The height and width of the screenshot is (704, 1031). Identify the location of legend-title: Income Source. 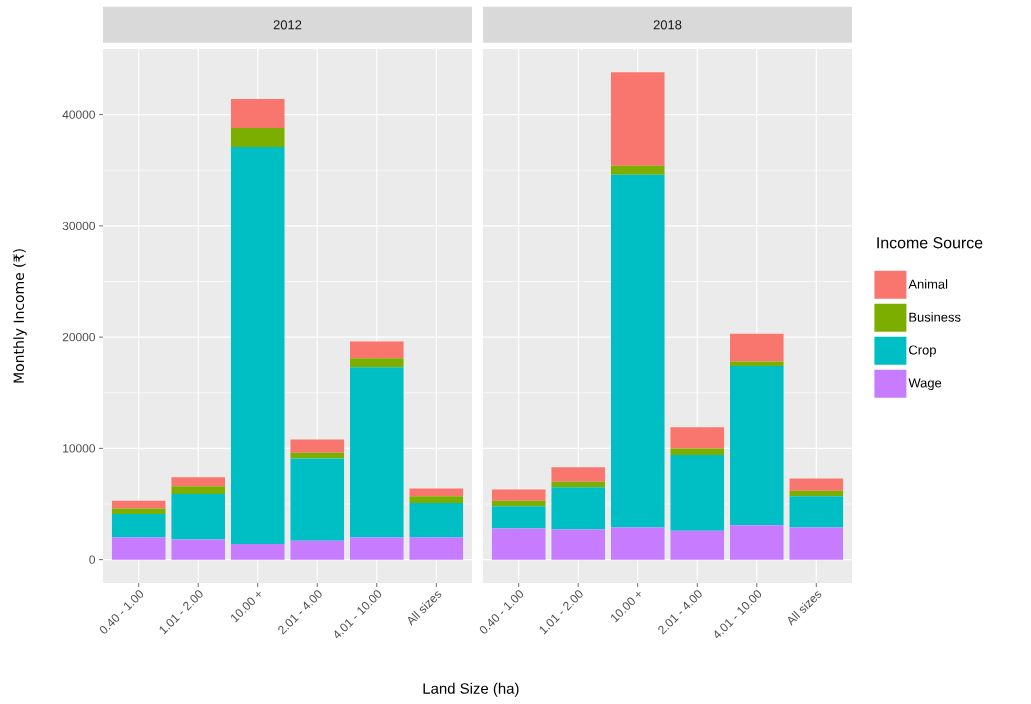
(930, 243).